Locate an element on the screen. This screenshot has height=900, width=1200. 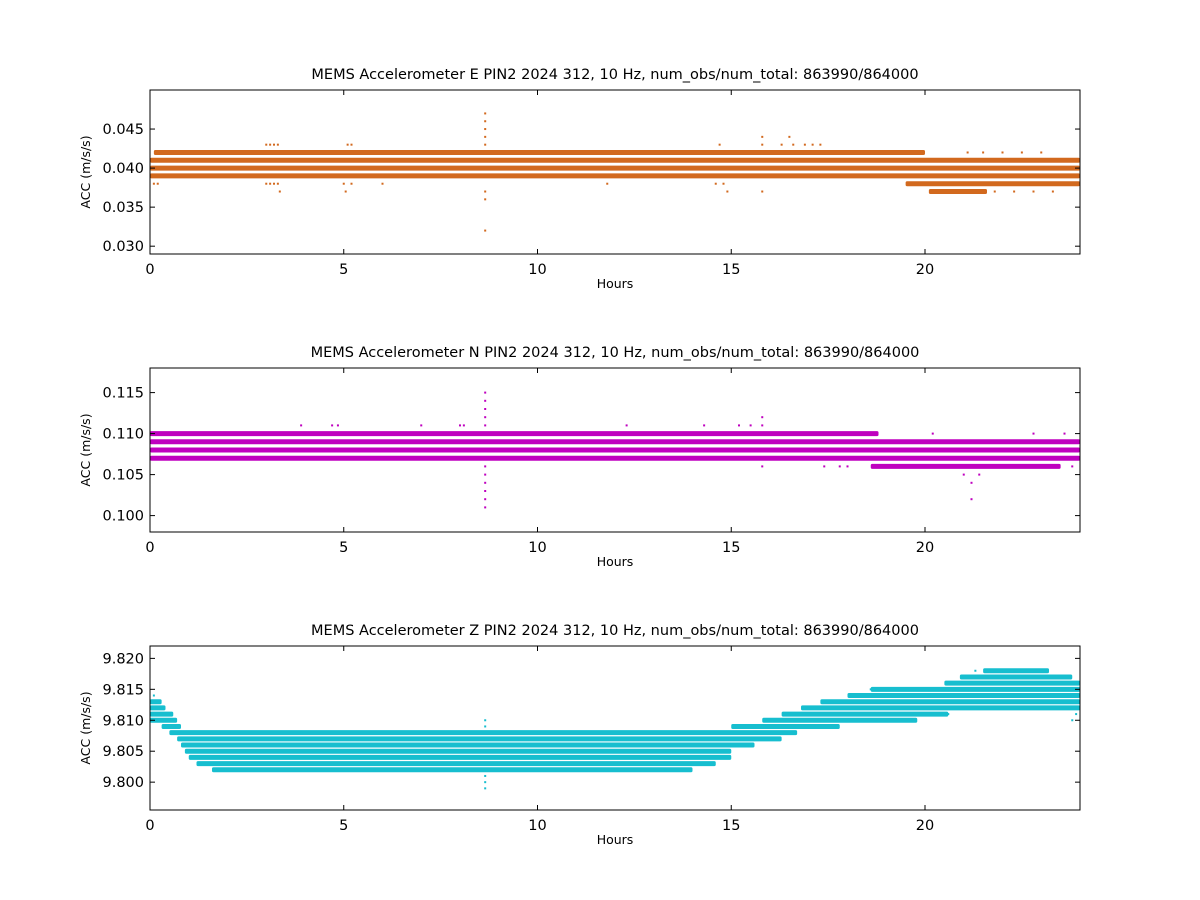
y-tick-label: 0.110 is located at coordinates (123, 435).